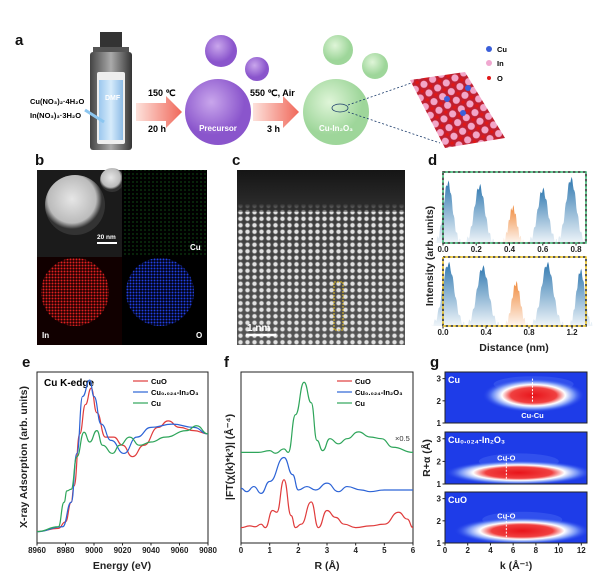  Describe the element at coordinates (426, 458) in the screenshot. I see `g-ylabel: R+α (Å)` at that location.